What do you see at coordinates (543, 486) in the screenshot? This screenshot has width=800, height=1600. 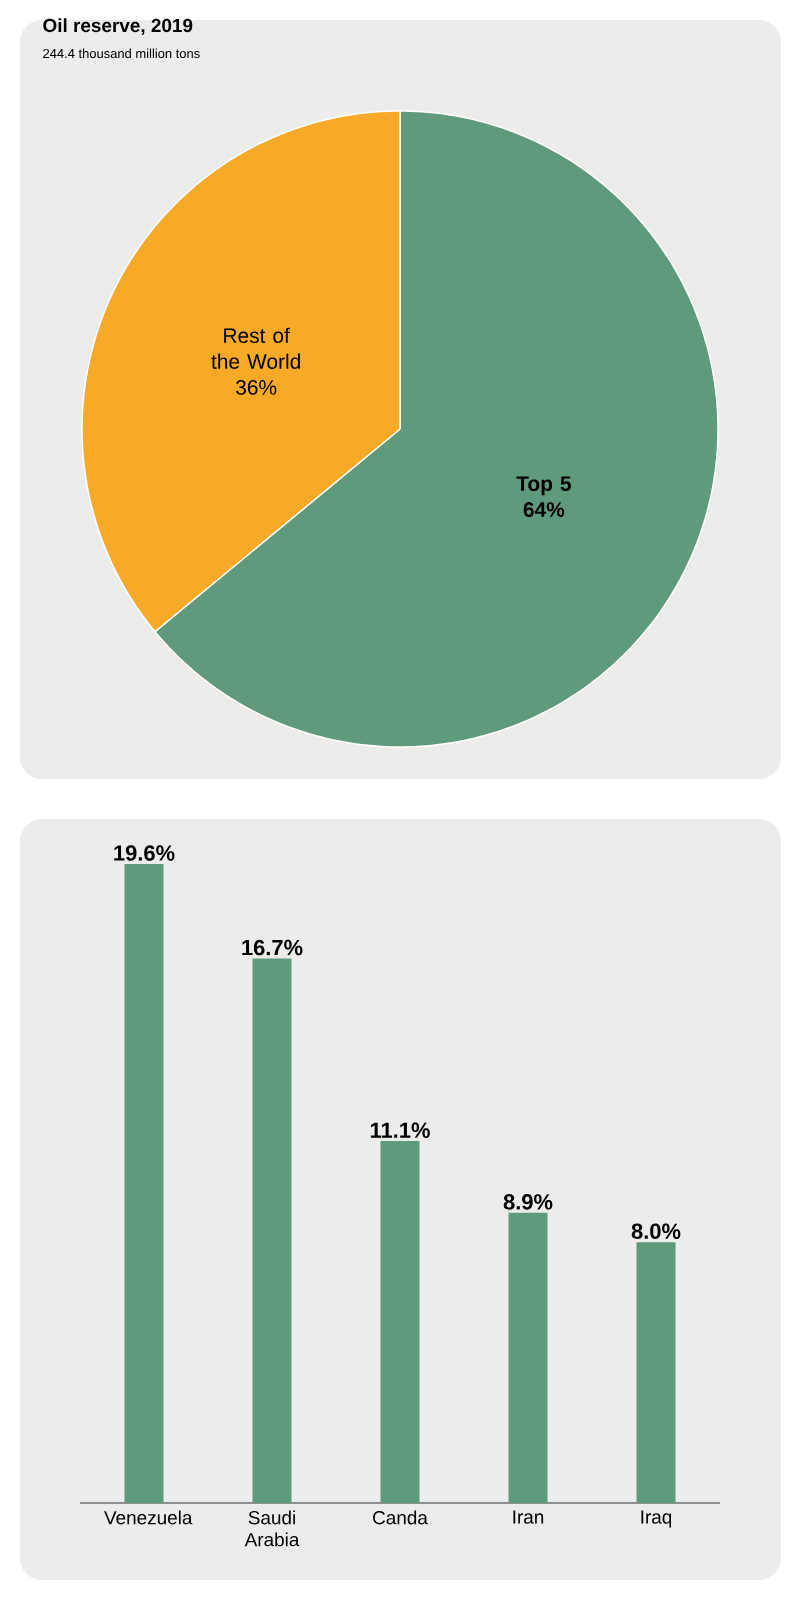 I see `slice-label: Top 5` at bounding box center [543, 486].